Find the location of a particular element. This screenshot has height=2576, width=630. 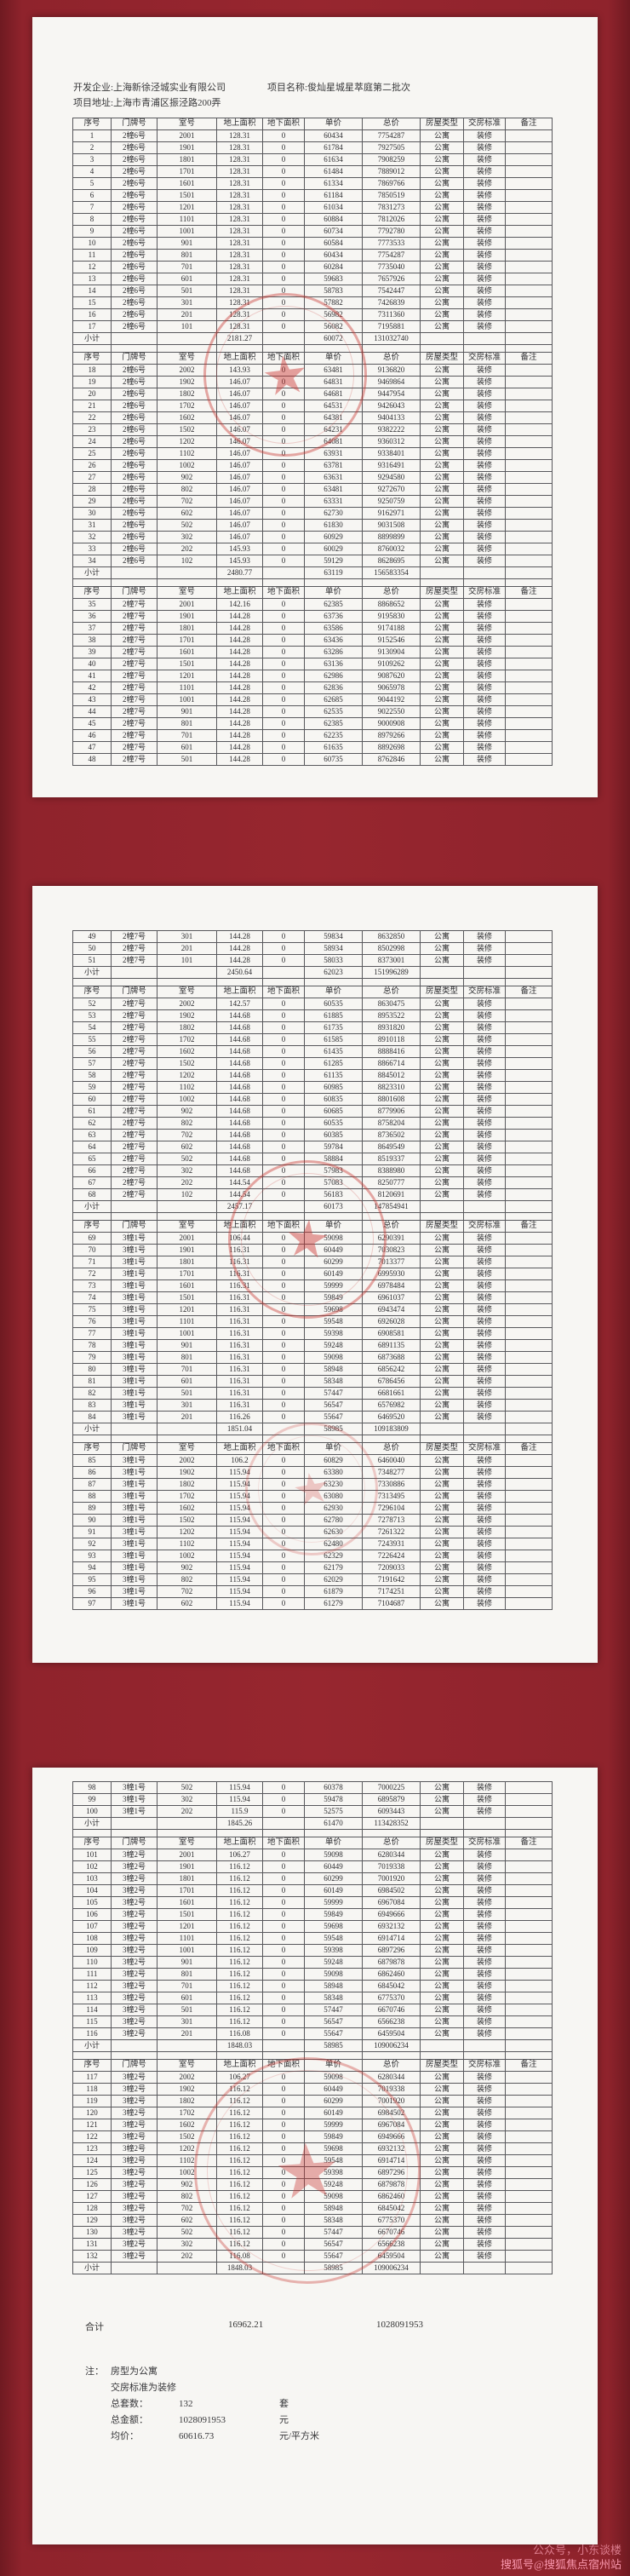

table-row: 74 3幢1号 1501 116.31 0 59849 6961037 公寓 装修 is located at coordinates (312, 1298).